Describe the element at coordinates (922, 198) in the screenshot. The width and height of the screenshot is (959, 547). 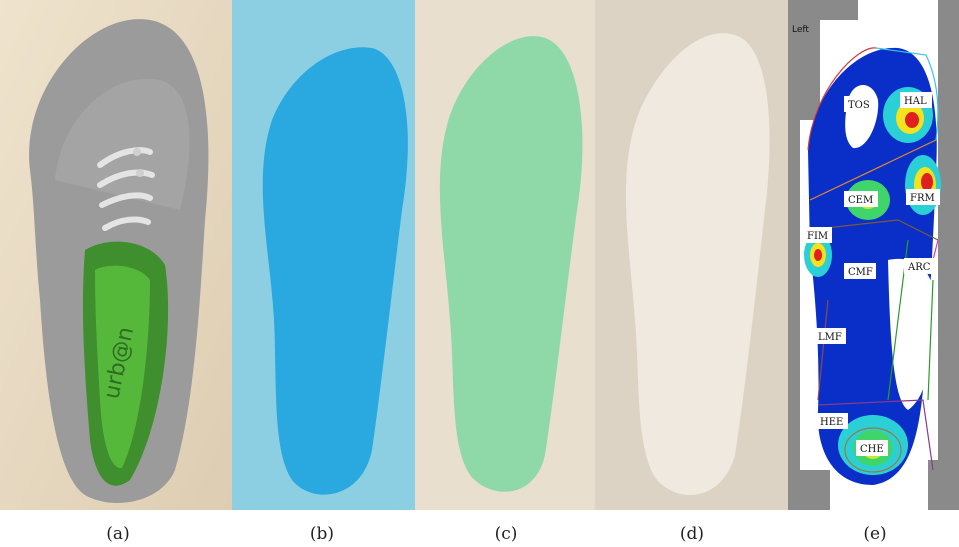
I see `region-label-frm: FRM` at that location.